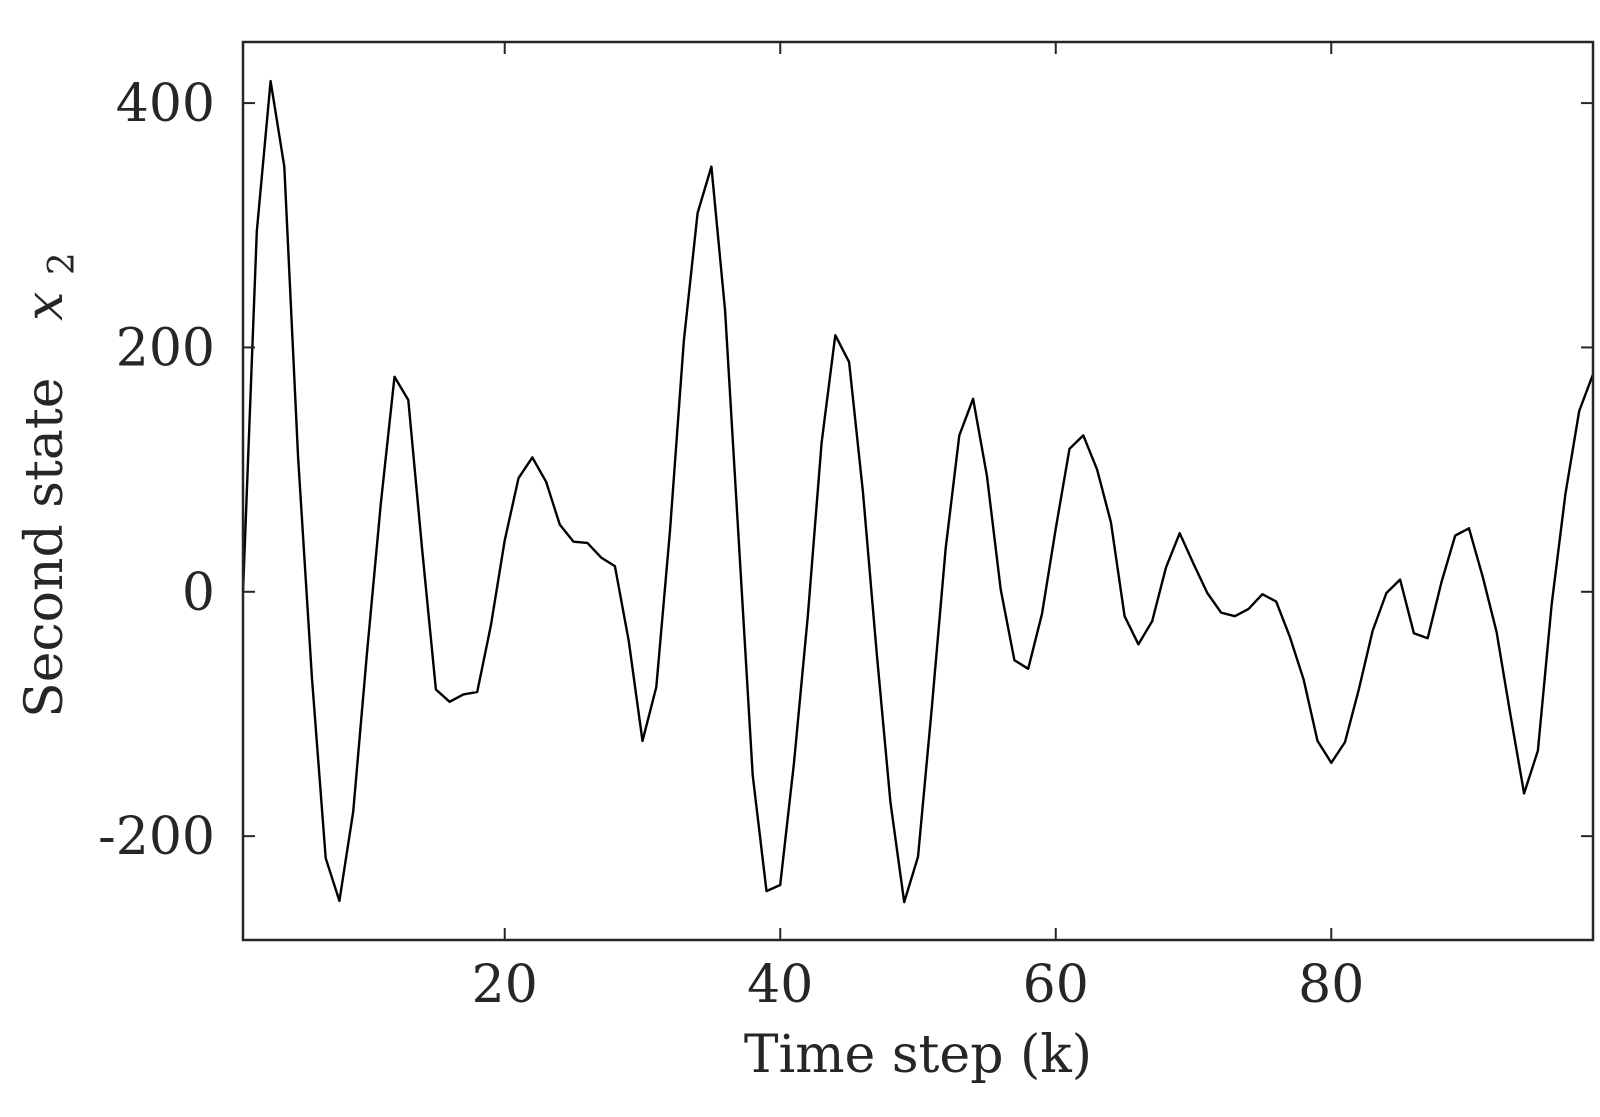 The image size is (1600, 1117). Describe the element at coordinates (505, 985) in the screenshot. I see `x-tick-label: 20` at that location.